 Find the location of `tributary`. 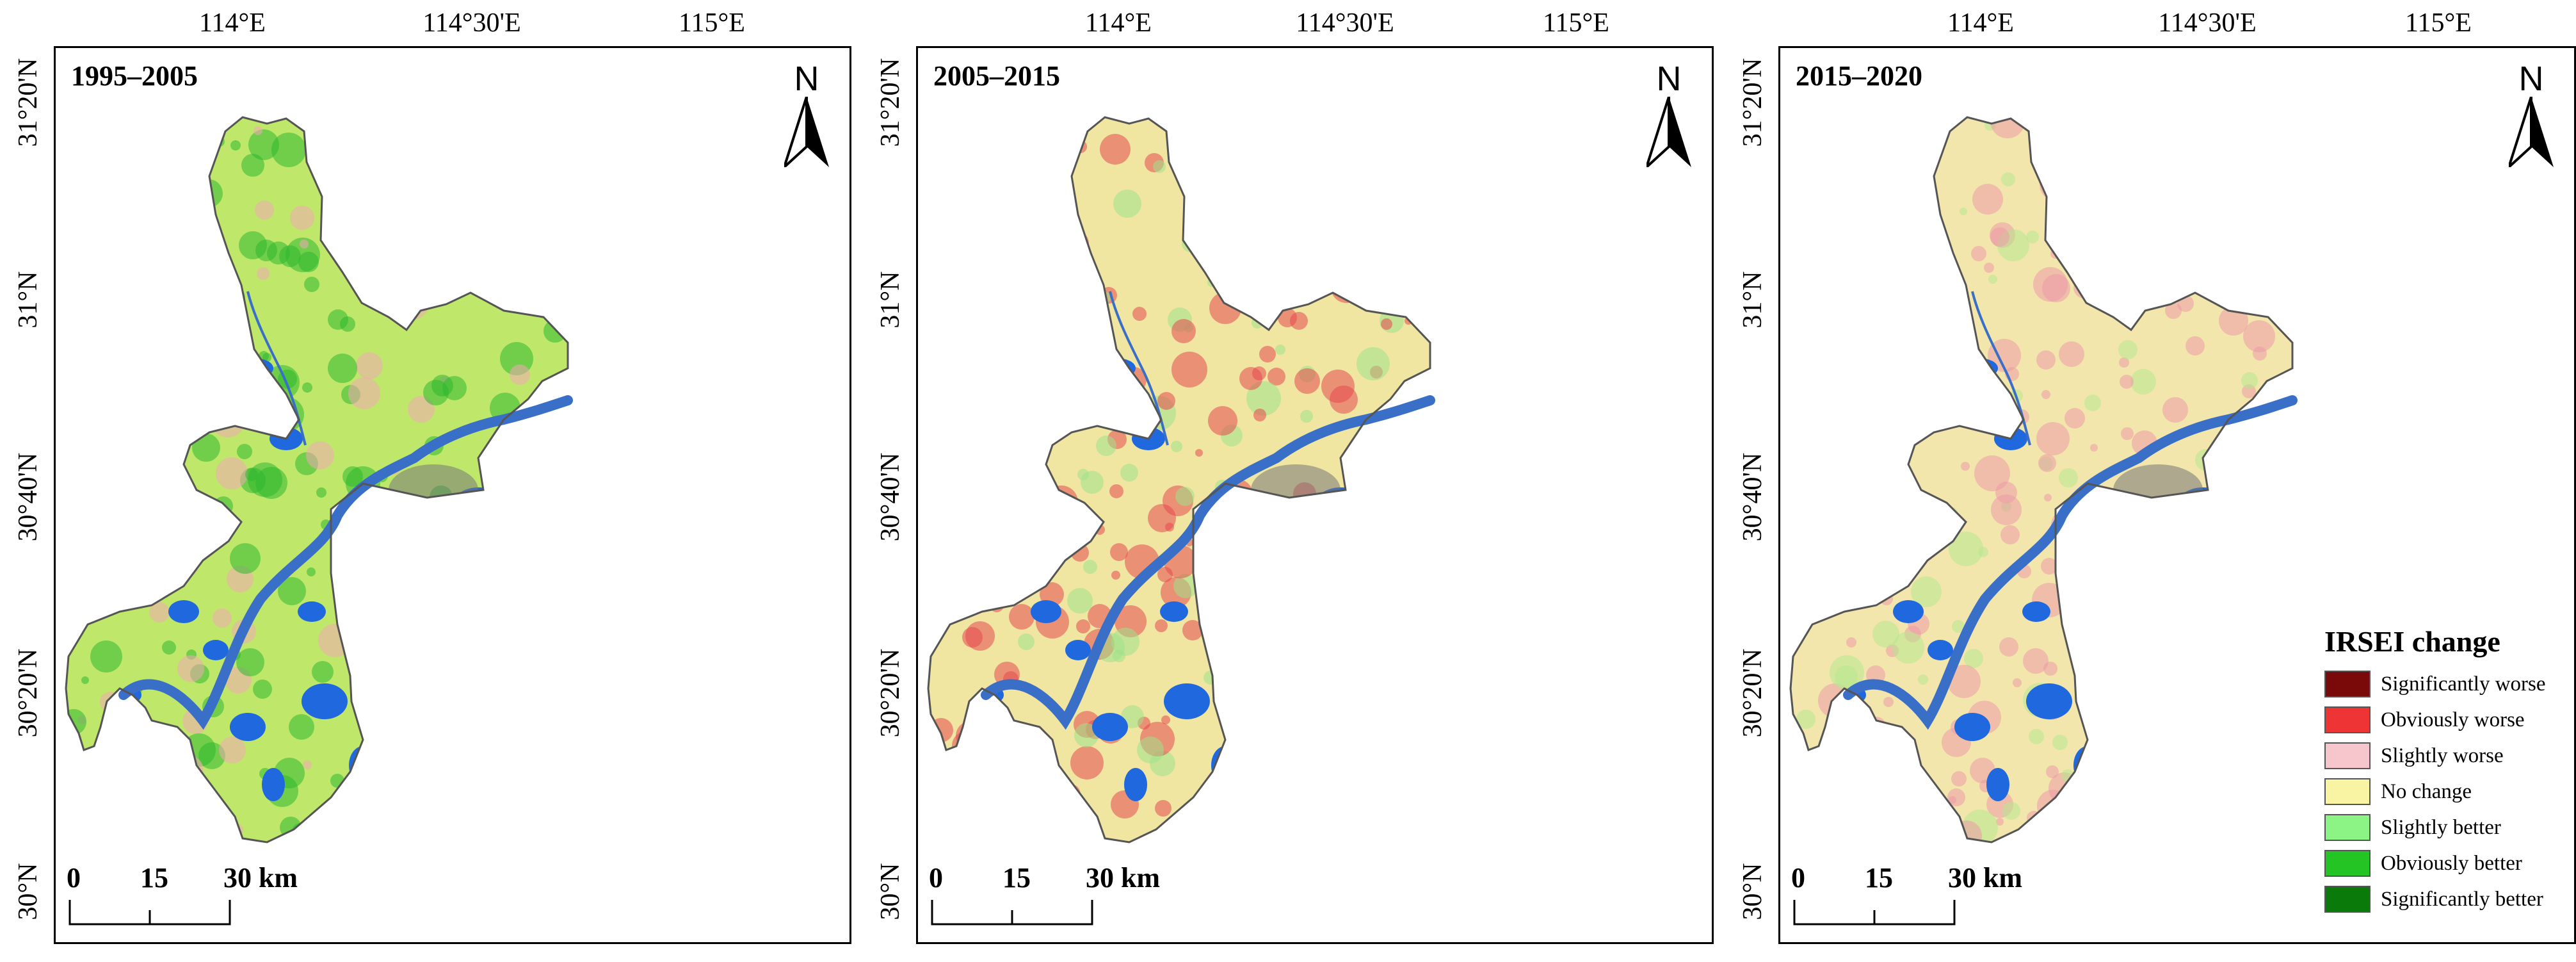

tributary is located at coordinates (276, 368).